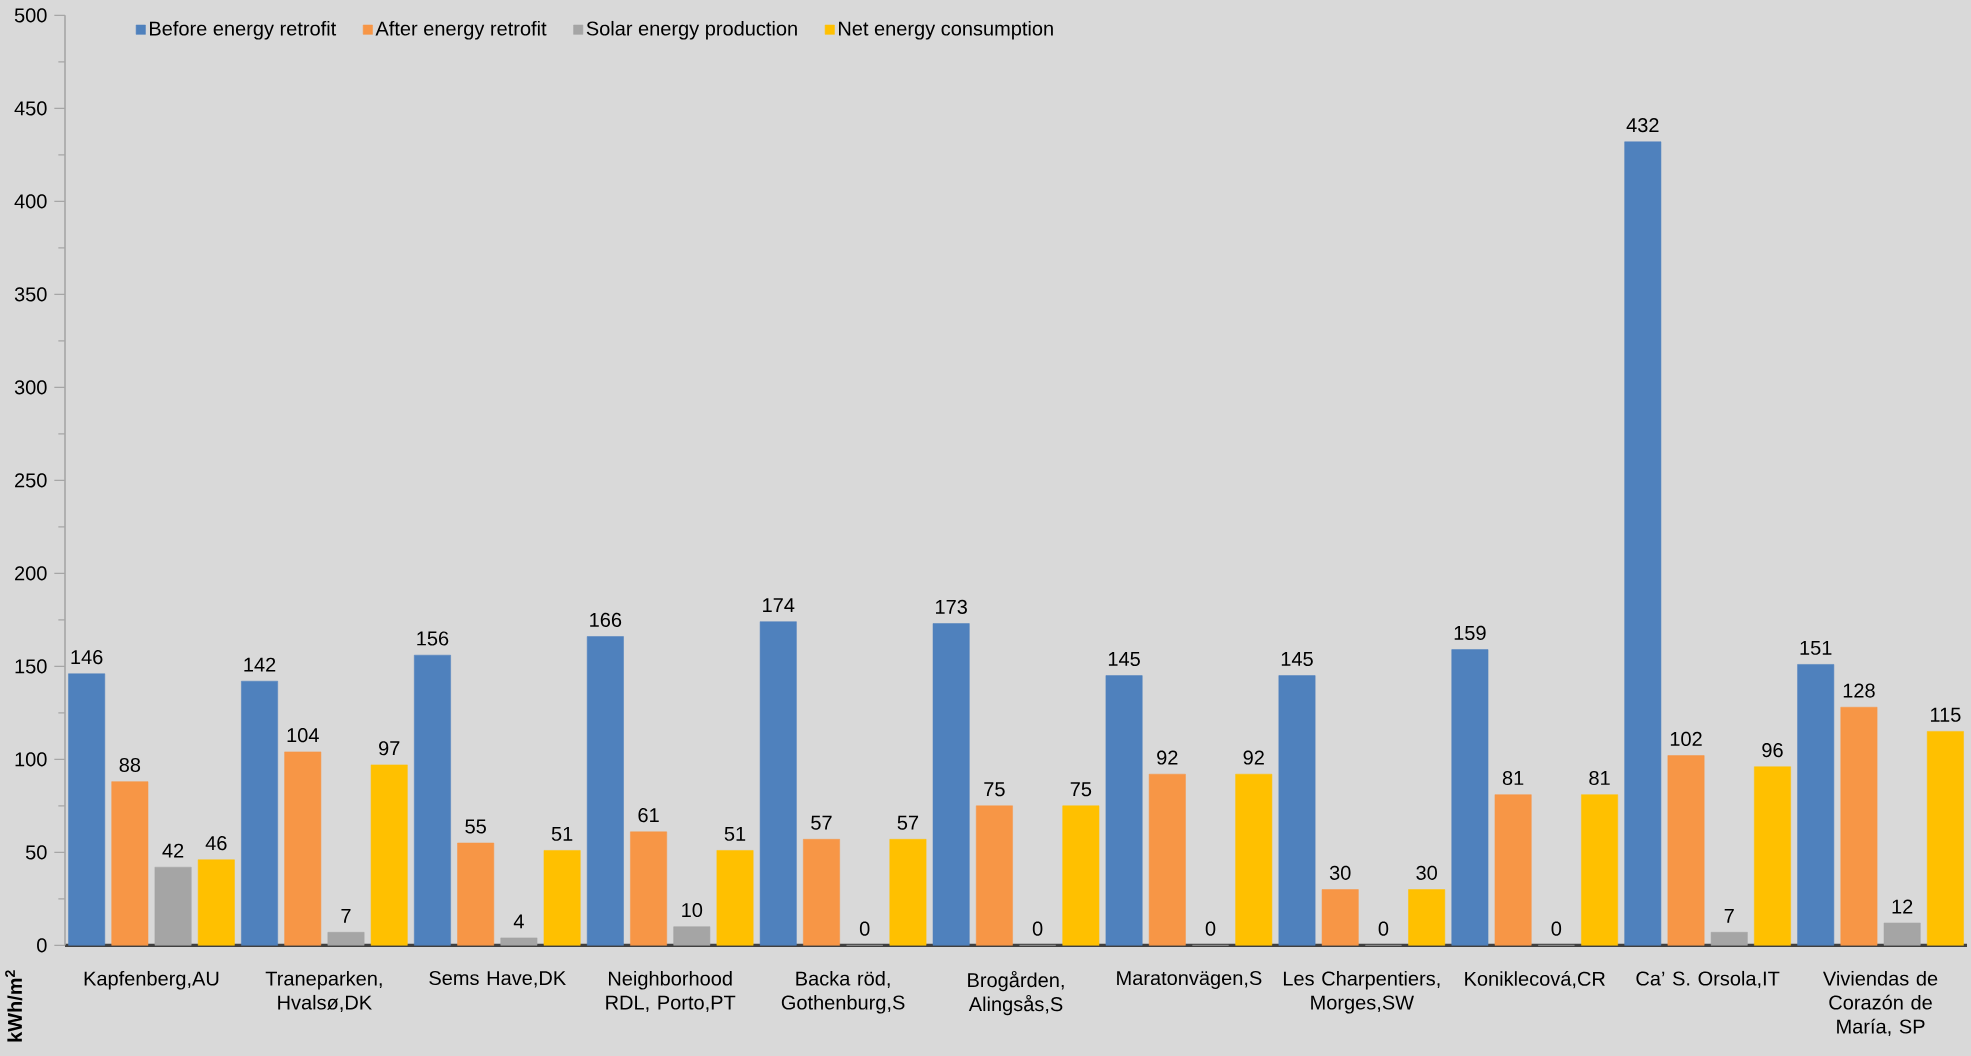  I want to click on y-tick-label: 400, so click(30, 201).